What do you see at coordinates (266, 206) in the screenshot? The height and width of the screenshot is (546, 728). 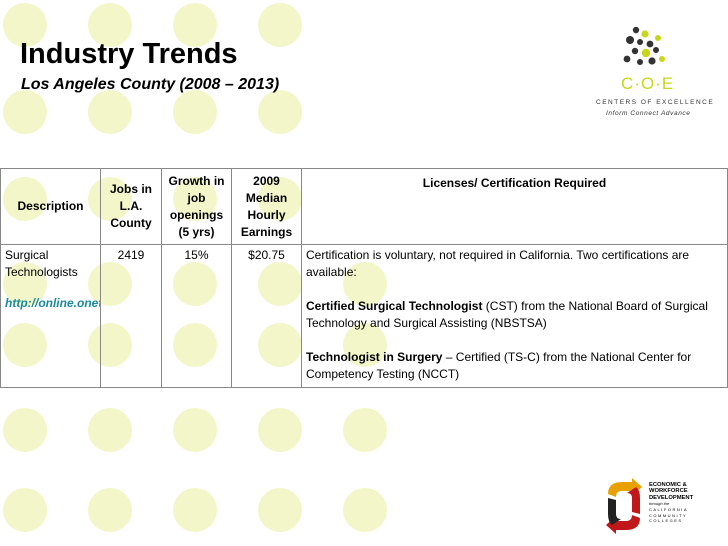 I see `header-earnings: 2009 Median Hourly Earnings` at bounding box center [266, 206].